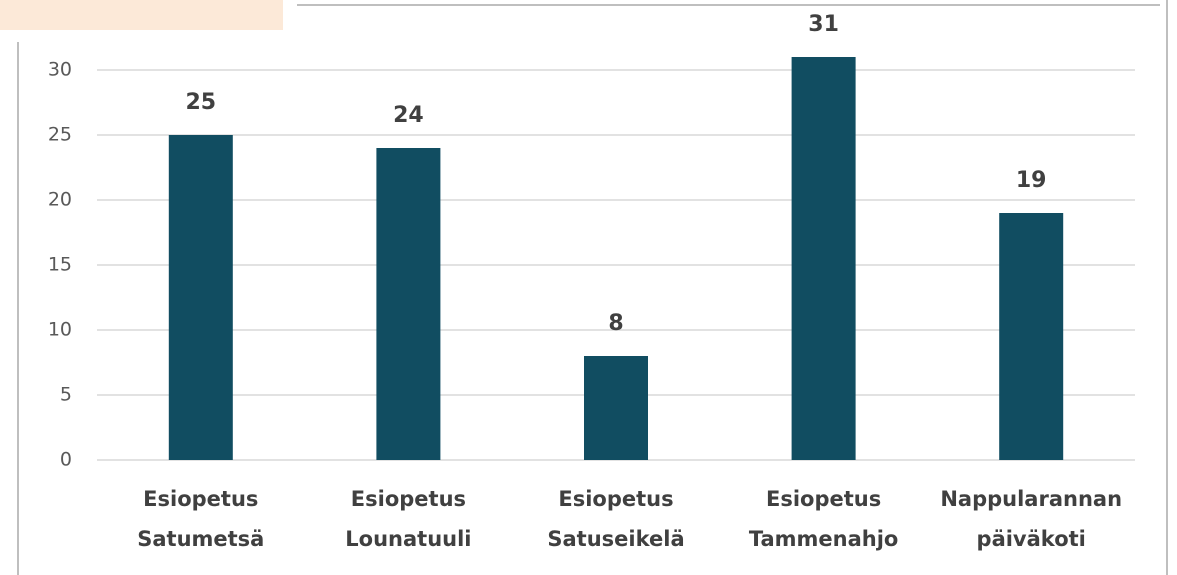  I want to click on x-tick-label: Esiopetus Satumetsä, so click(200, 519).